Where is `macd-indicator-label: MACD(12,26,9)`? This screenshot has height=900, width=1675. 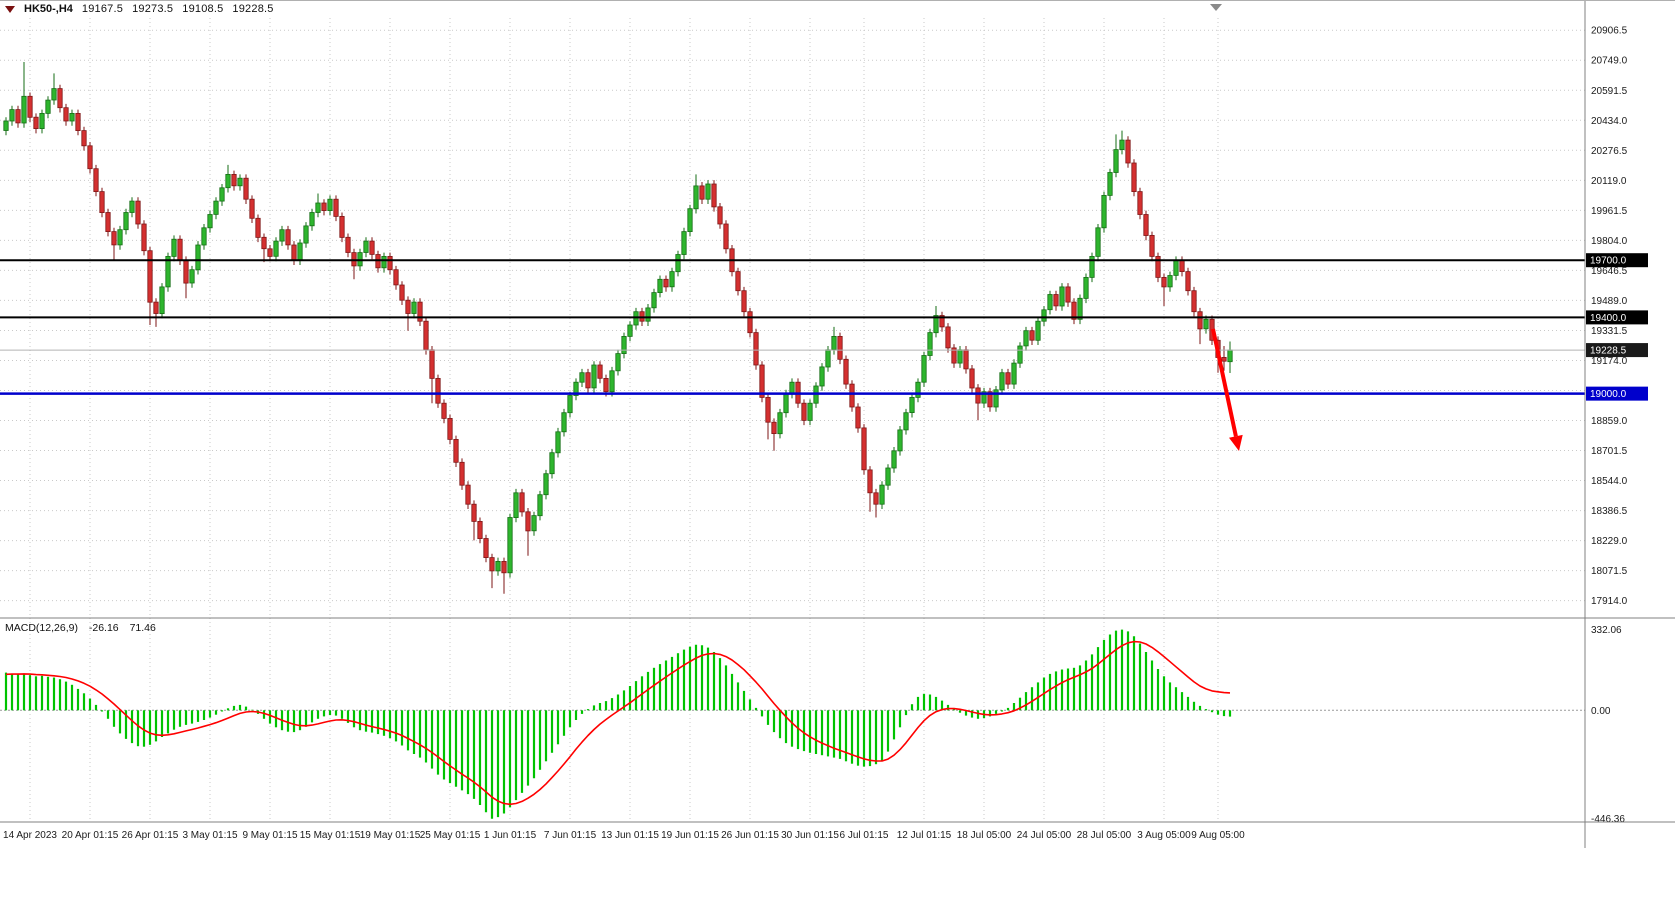
macd-indicator-label: MACD(12,26,9) is located at coordinates (41, 628).